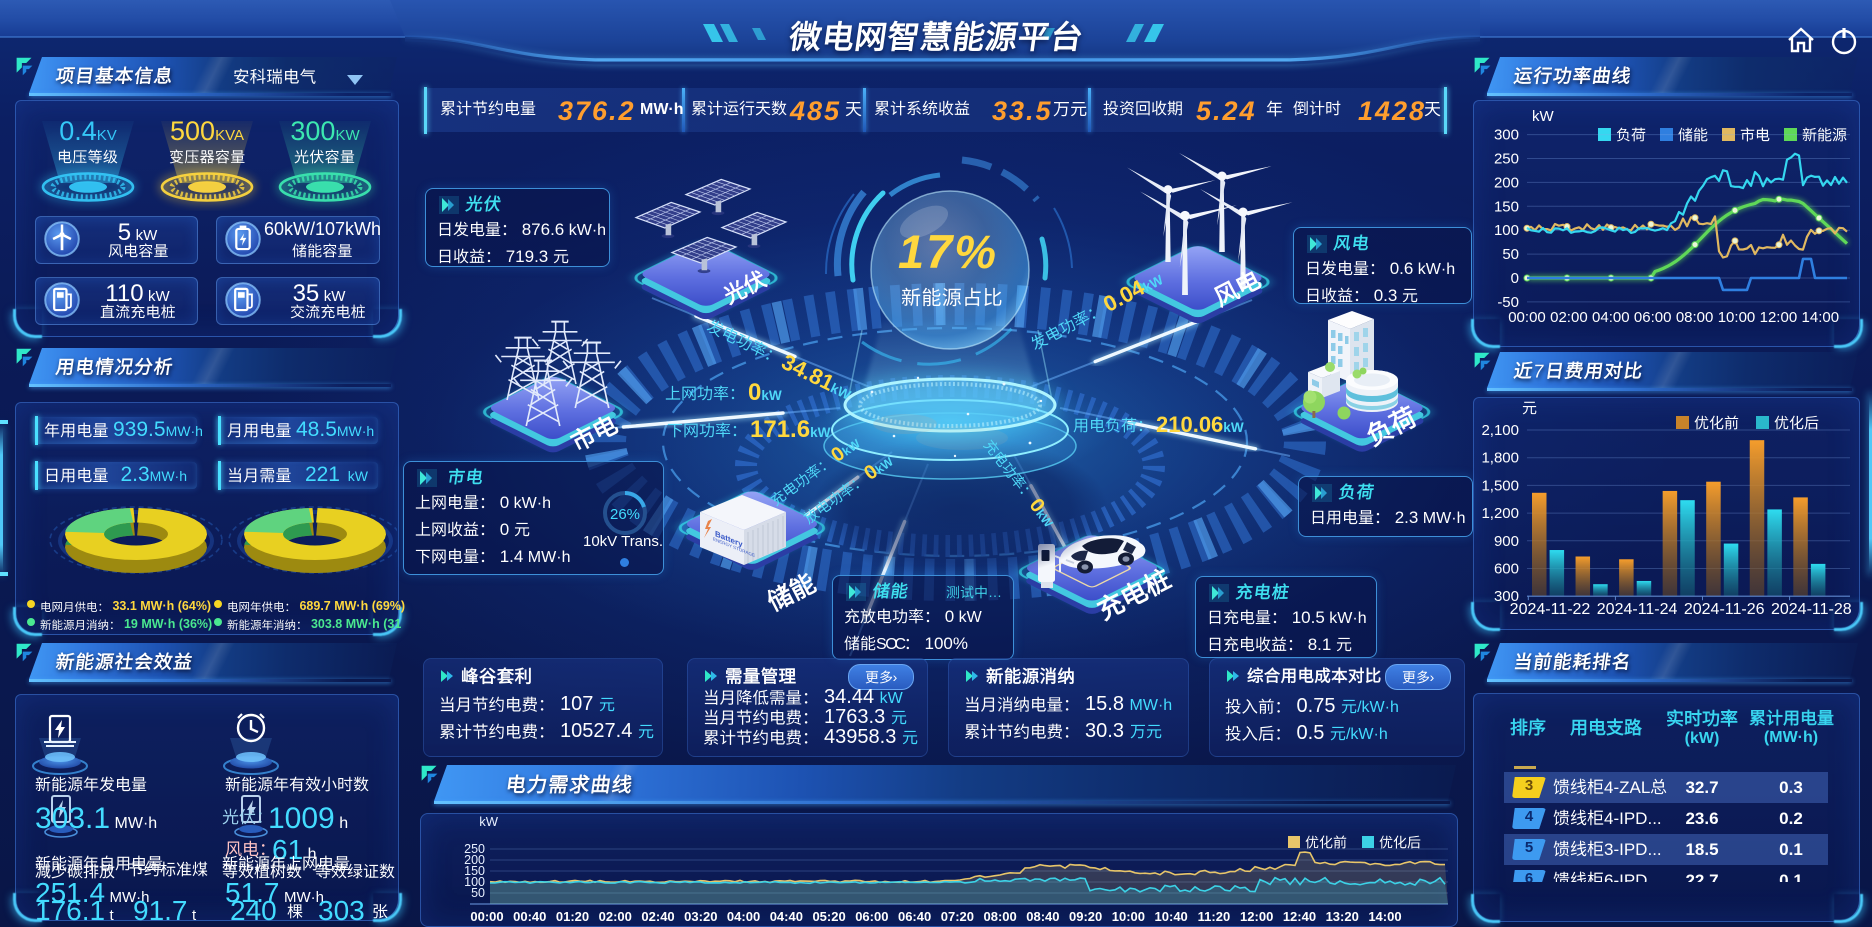  I want to click on svg-text: 1,800, so click(1500, 458).